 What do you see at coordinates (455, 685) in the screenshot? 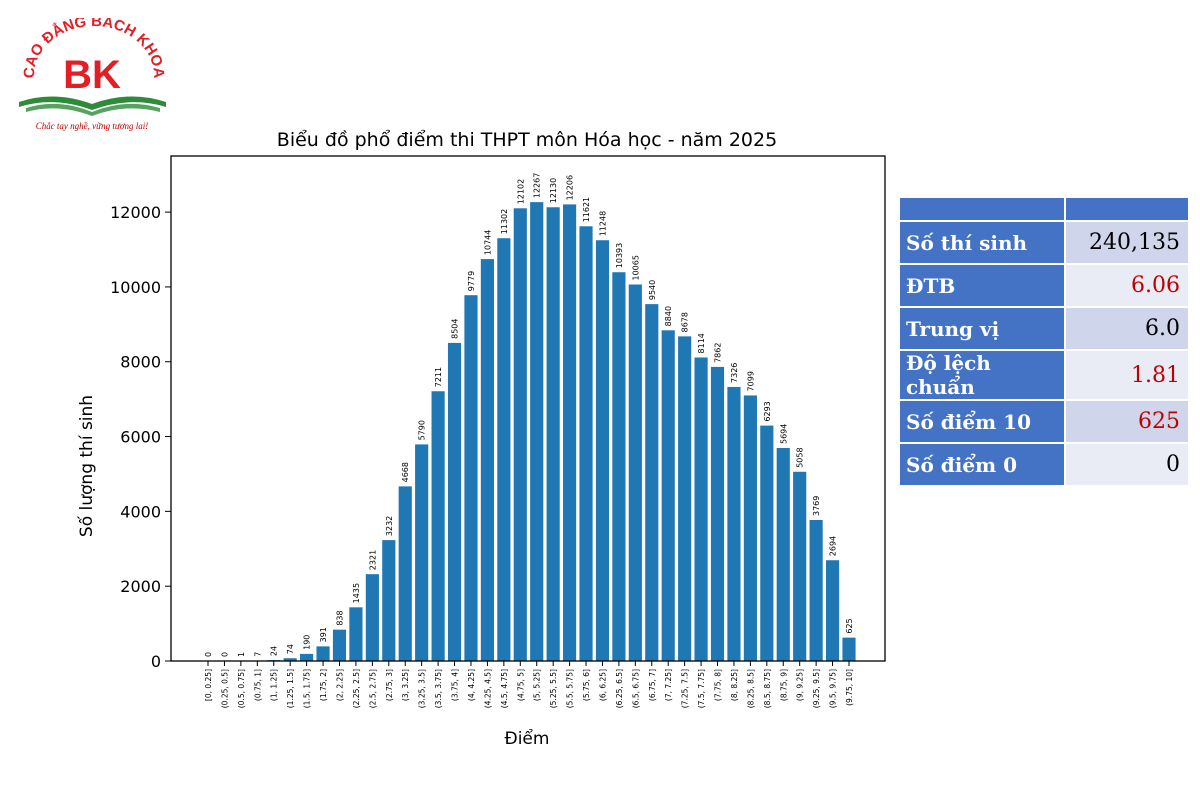
I see `x-tick-label: (3.75, 4]` at bounding box center [455, 685].